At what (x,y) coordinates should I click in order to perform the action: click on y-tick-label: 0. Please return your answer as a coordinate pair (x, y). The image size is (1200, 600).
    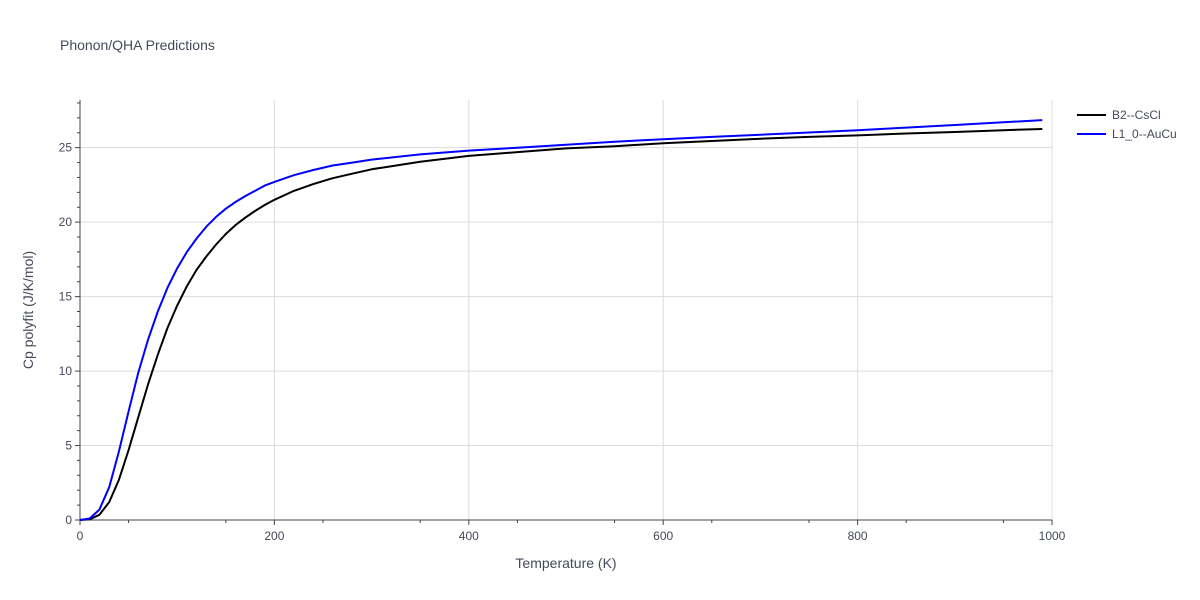
    Looking at the image, I should click on (68, 520).